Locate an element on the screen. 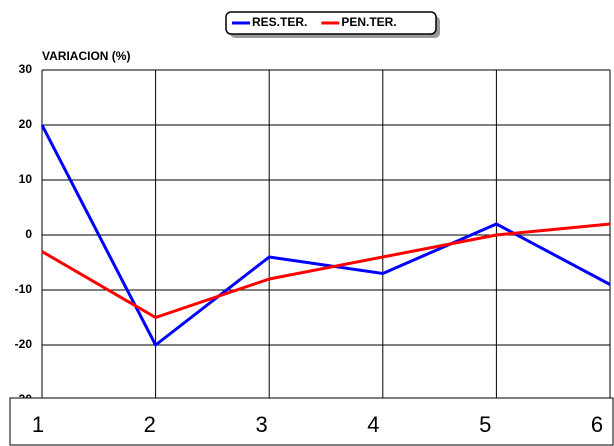  y-tick-label: -20 is located at coordinates (24, 344).